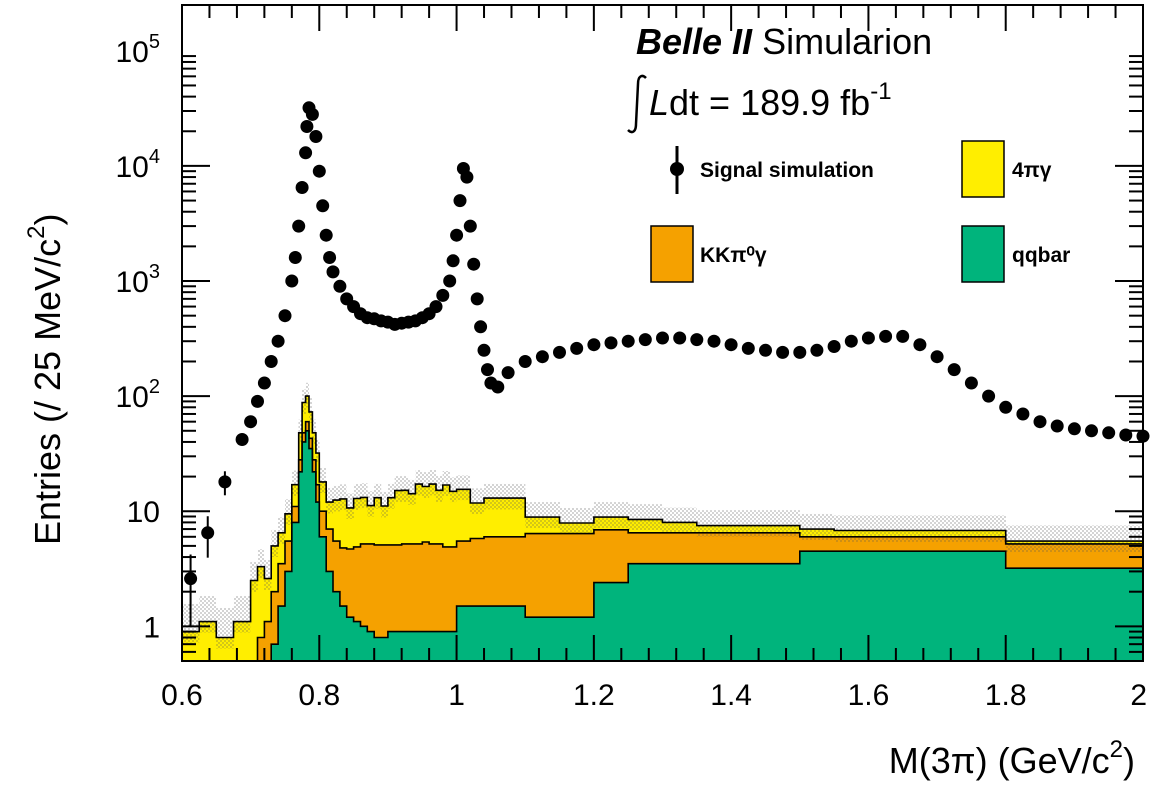  I want to click on legend-qqbar: qqbar, so click(1015, 254).